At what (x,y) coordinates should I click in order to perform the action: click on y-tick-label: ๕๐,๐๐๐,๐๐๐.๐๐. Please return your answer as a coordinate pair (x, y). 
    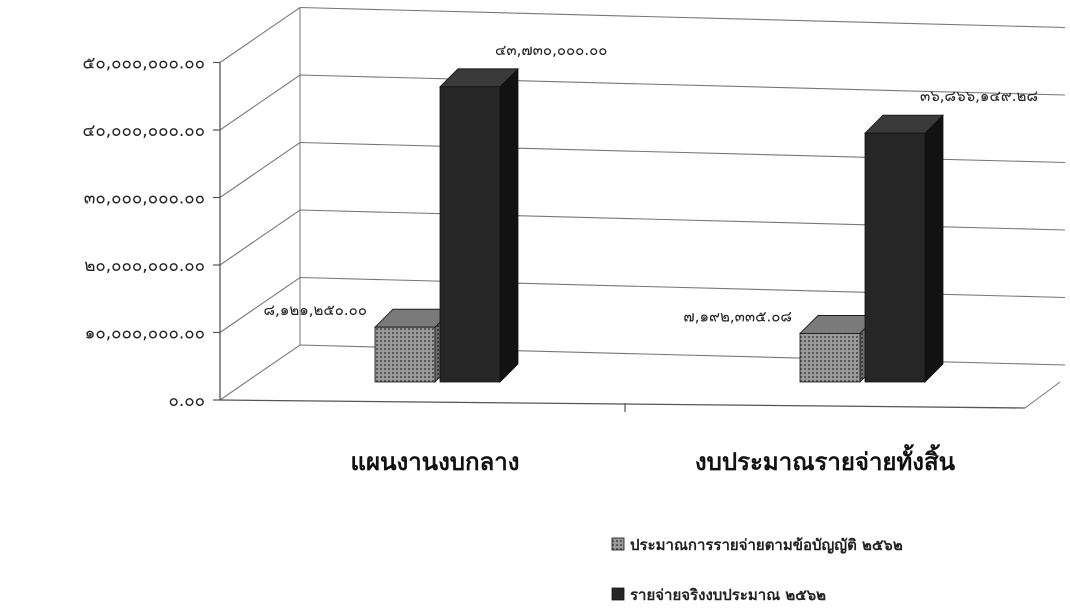
    Looking at the image, I should click on (144, 64).